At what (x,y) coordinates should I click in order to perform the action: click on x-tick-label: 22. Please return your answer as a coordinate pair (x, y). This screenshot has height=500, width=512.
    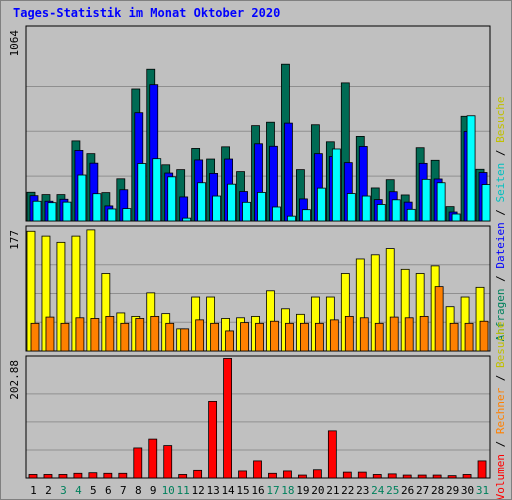
    Looking at the image, I should click on (347, 490).